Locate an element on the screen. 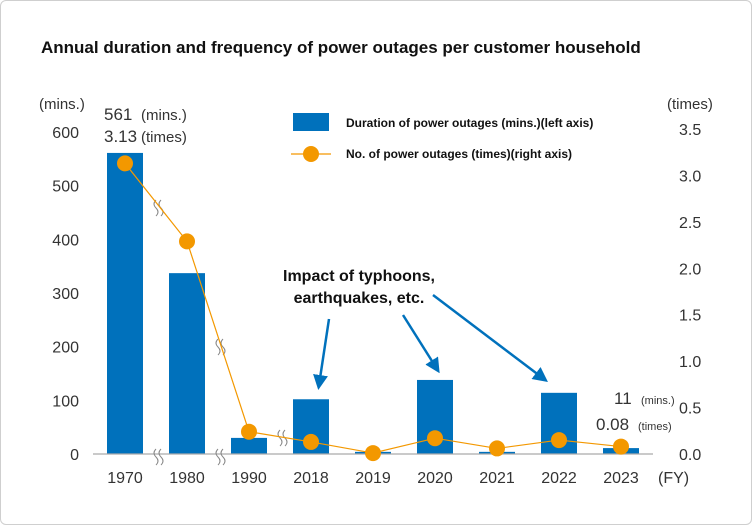 This screenshot has height=525, width=752. callout-line-2: earthquakes, etc. is located at coordinates (359, 298).